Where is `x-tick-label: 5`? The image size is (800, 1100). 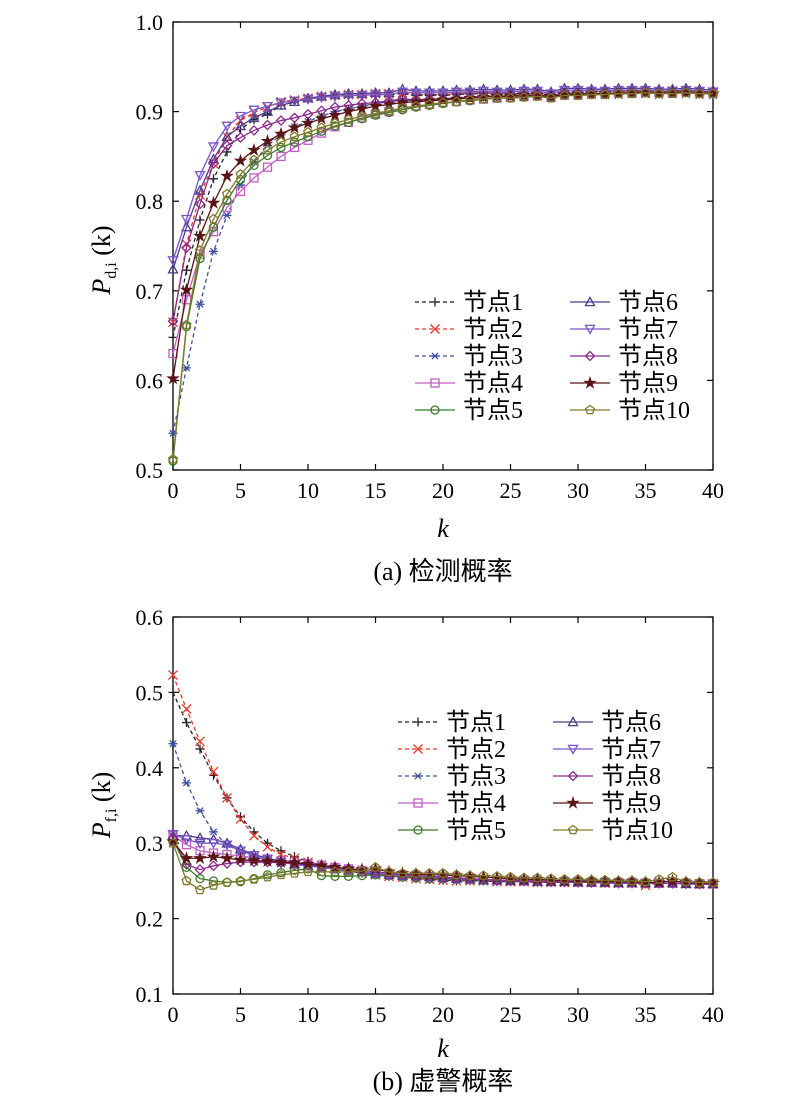 x-tick-label: 5 is located at coordinates (240, 1014).